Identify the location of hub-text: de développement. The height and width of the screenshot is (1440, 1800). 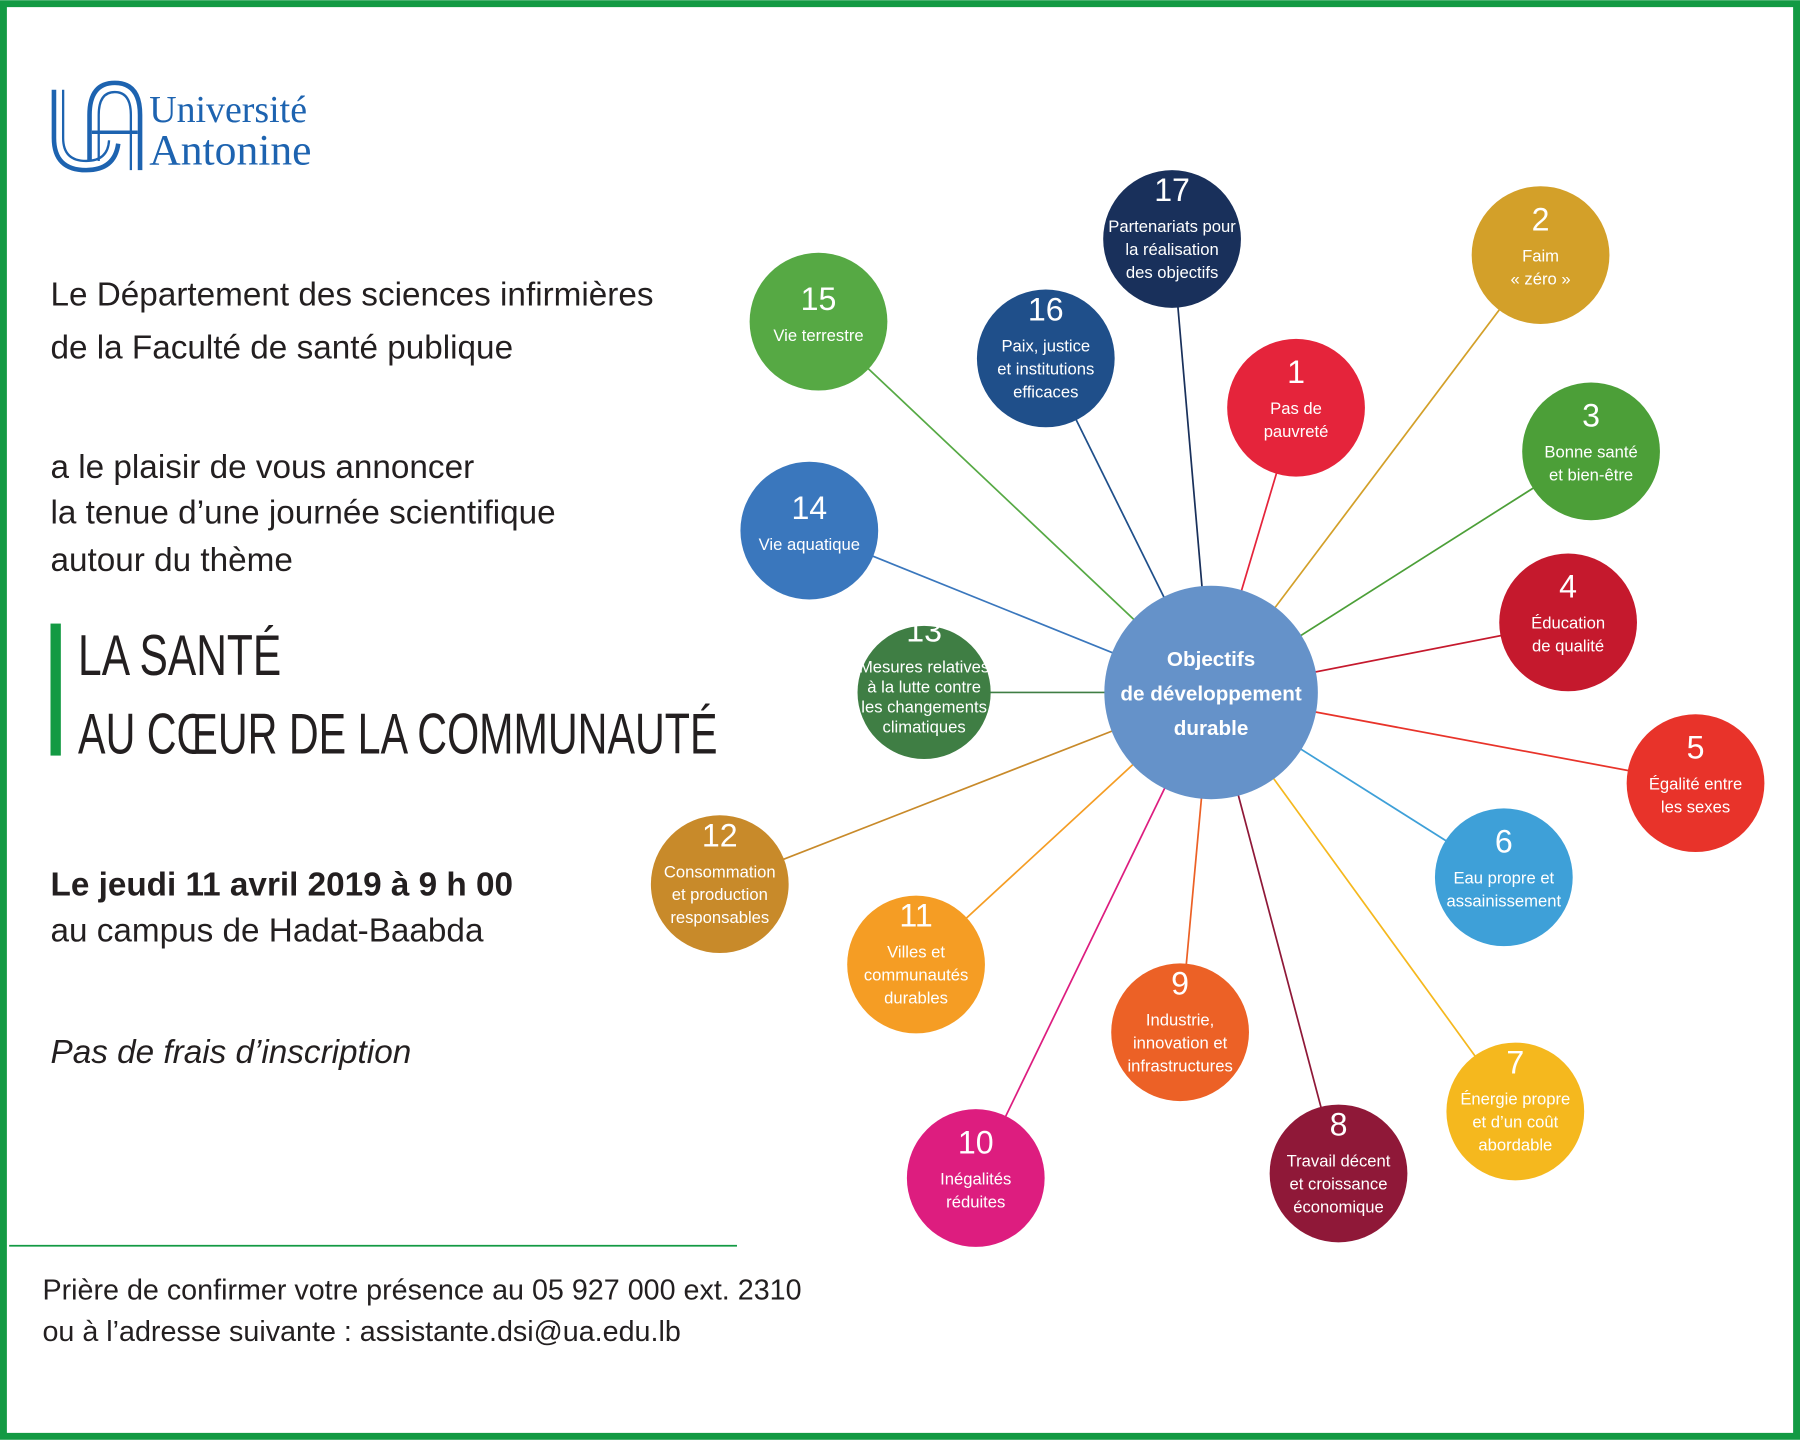
(1210, 693).